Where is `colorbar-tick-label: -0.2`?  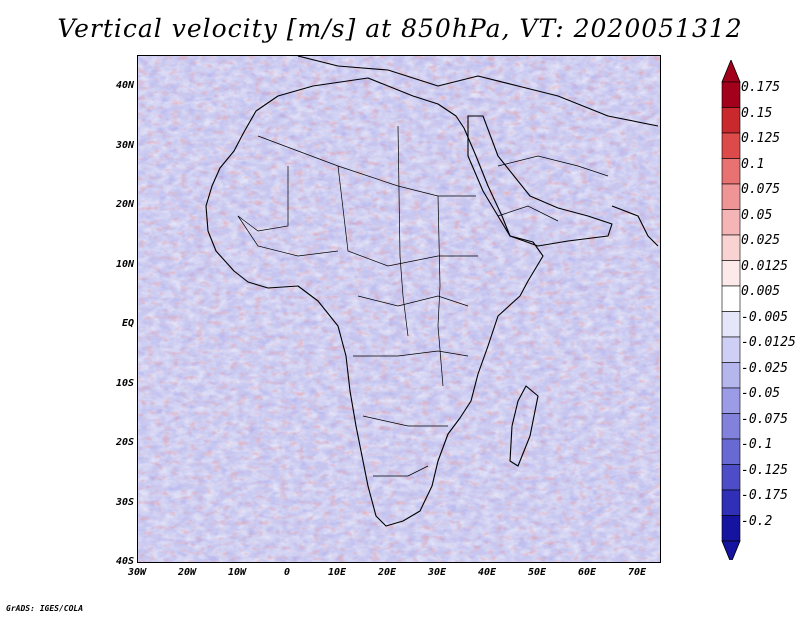 colorbar-tick-label: -0.2 is located at coordinates (757, 521).